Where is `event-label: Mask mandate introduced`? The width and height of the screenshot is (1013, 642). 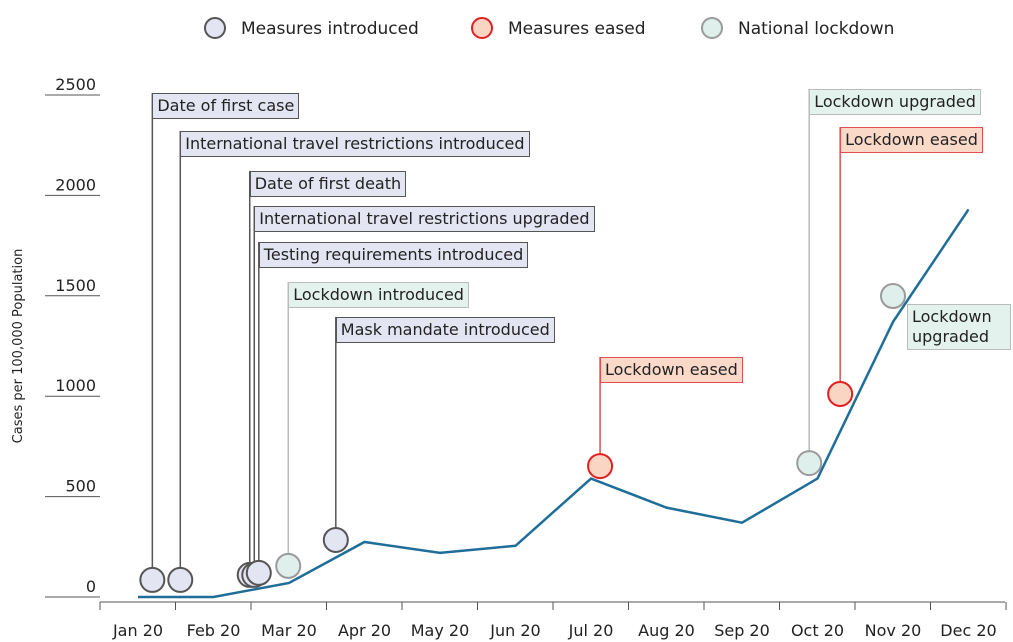 event-label: Mask mandate introduced is located at coordinates (445, 330).